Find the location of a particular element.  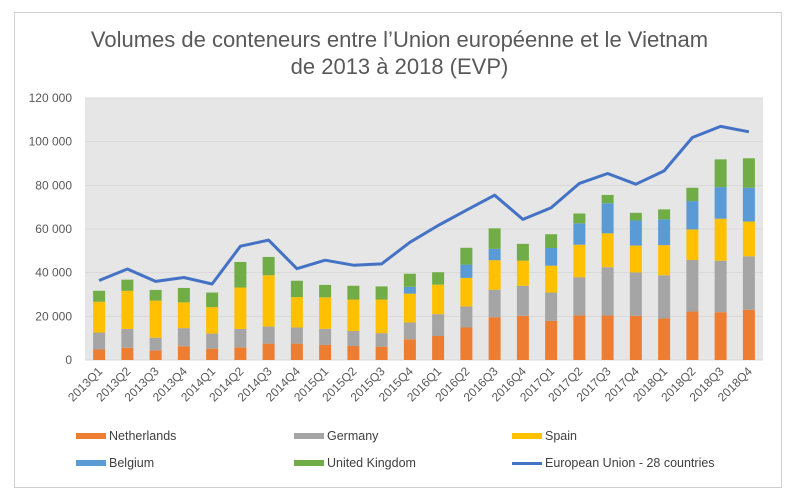

bar-netherlands-2014q1 is located at coordinates (212, 354).